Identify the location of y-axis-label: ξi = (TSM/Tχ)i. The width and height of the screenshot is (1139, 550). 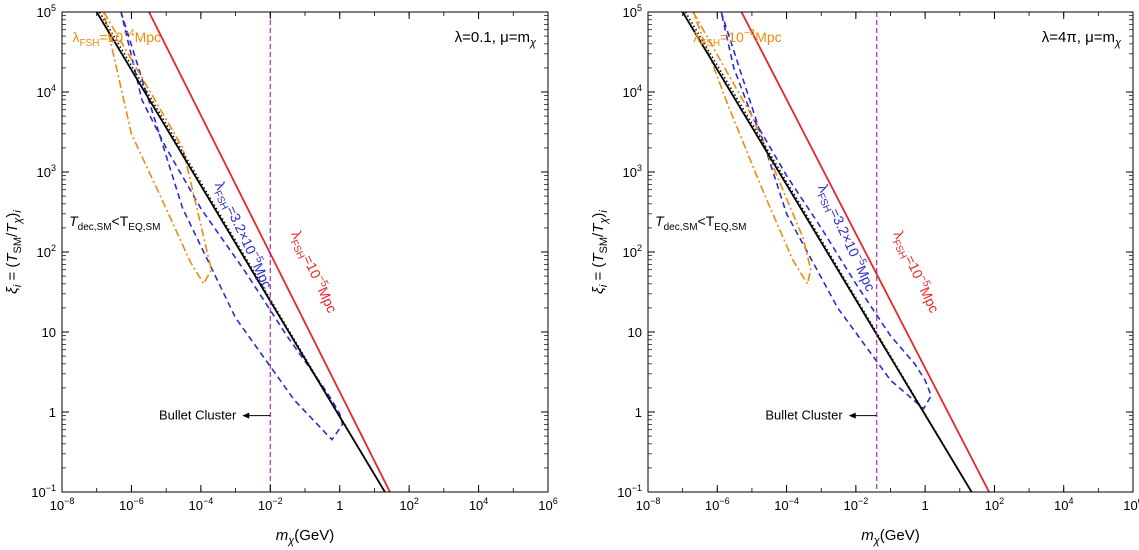
(600, 252).